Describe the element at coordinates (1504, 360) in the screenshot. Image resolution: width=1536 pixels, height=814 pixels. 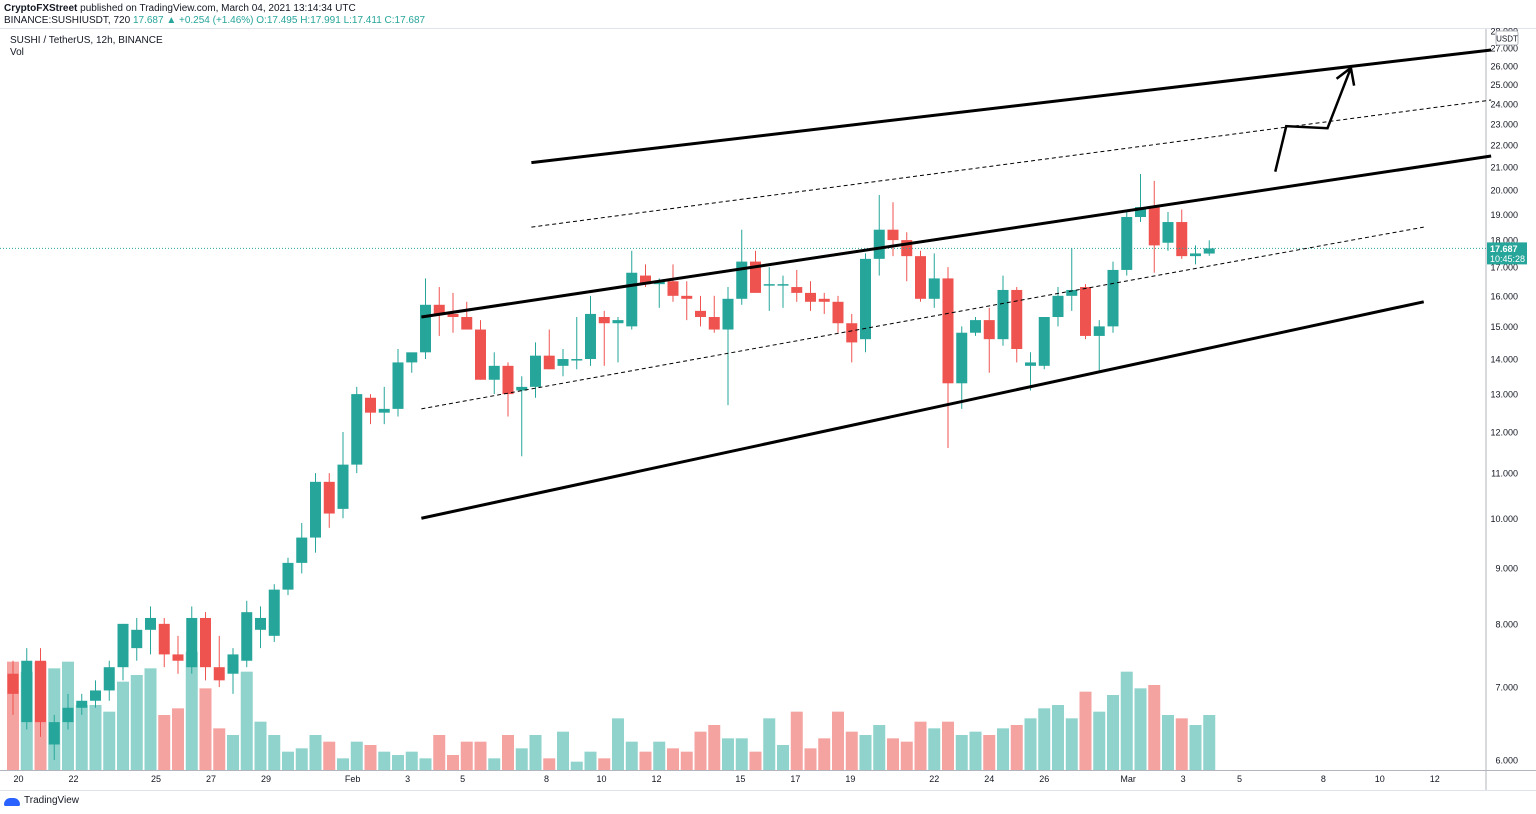
I see `price-tick-label: 14.000` at that location.